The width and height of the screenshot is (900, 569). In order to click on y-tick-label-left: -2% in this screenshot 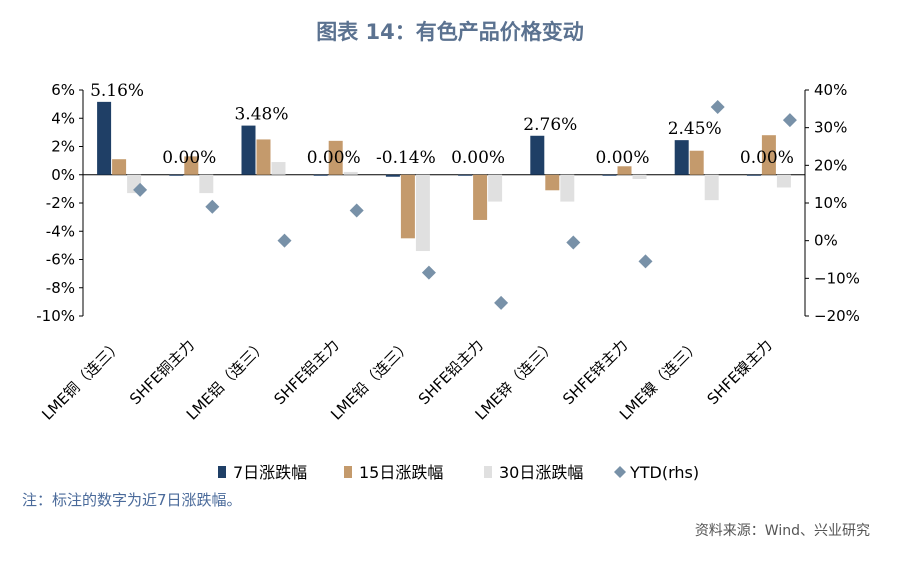, I will do `click(60, 203)`.